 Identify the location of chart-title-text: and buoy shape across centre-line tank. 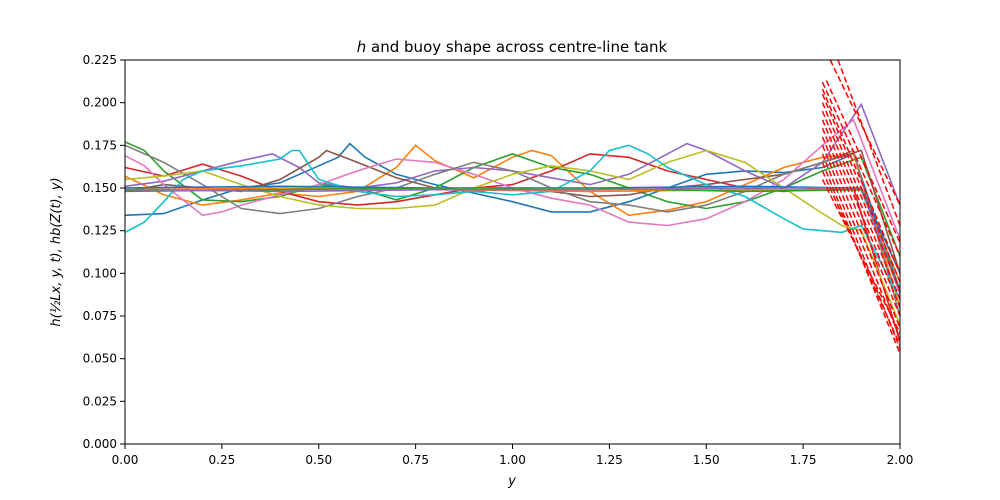
(516, 47).